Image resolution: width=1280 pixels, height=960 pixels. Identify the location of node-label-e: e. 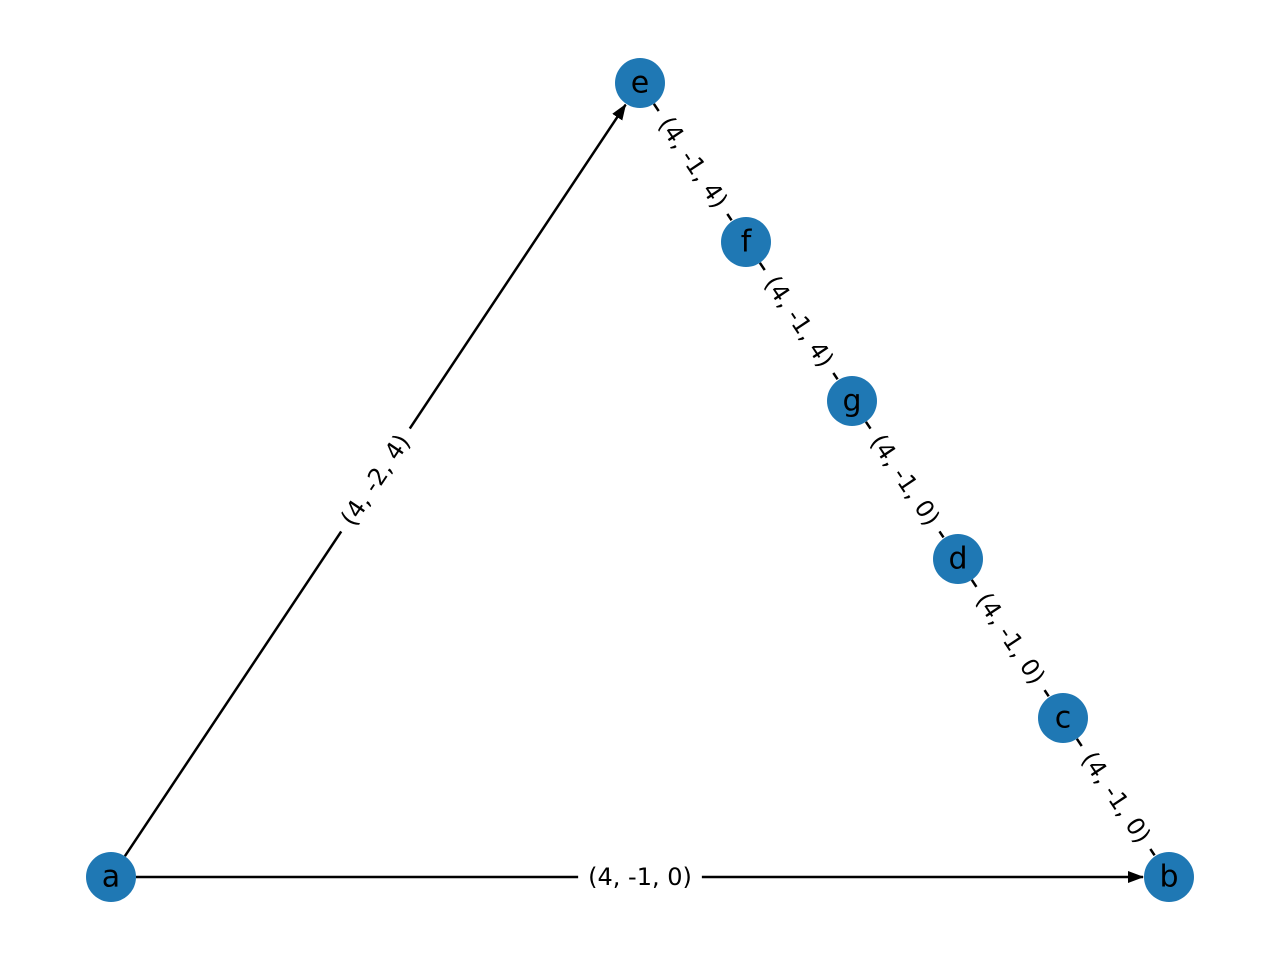
(640, 83).